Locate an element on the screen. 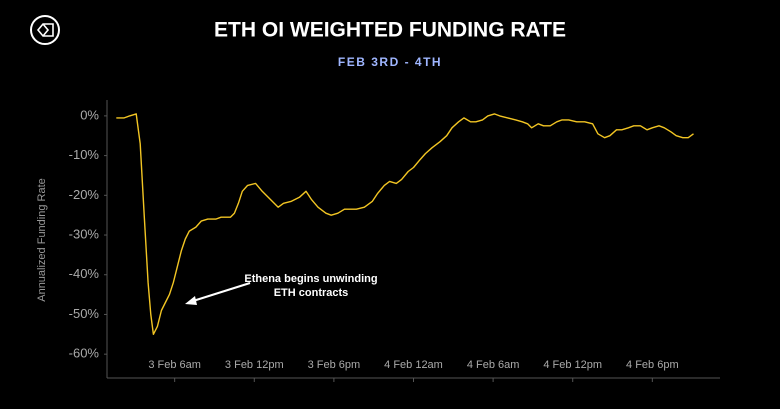 The height and width of the screenshot is (409, 780). annotation: Ethena begins unwinding is located at coordinates (310, 279).